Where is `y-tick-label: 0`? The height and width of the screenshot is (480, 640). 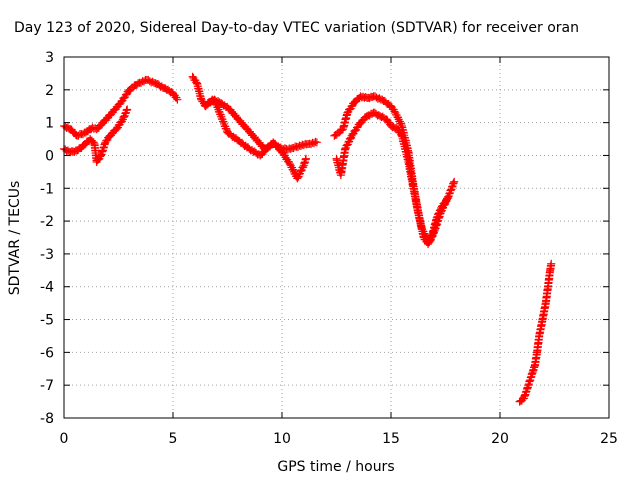
y-tick-label: 0 is located at coordinates (49, 156).